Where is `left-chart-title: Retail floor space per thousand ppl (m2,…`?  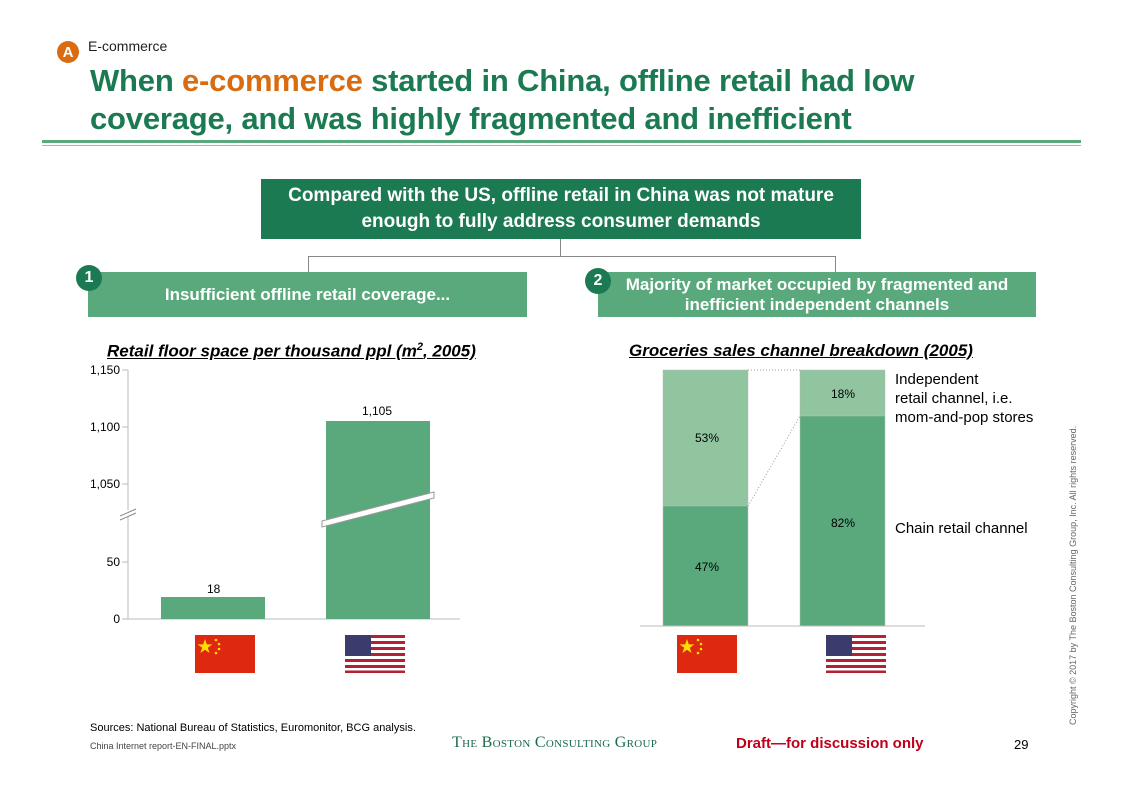
left-chart-title: Retail floor space per thousand ppl (m2,… is located at coordinates (291, 351).